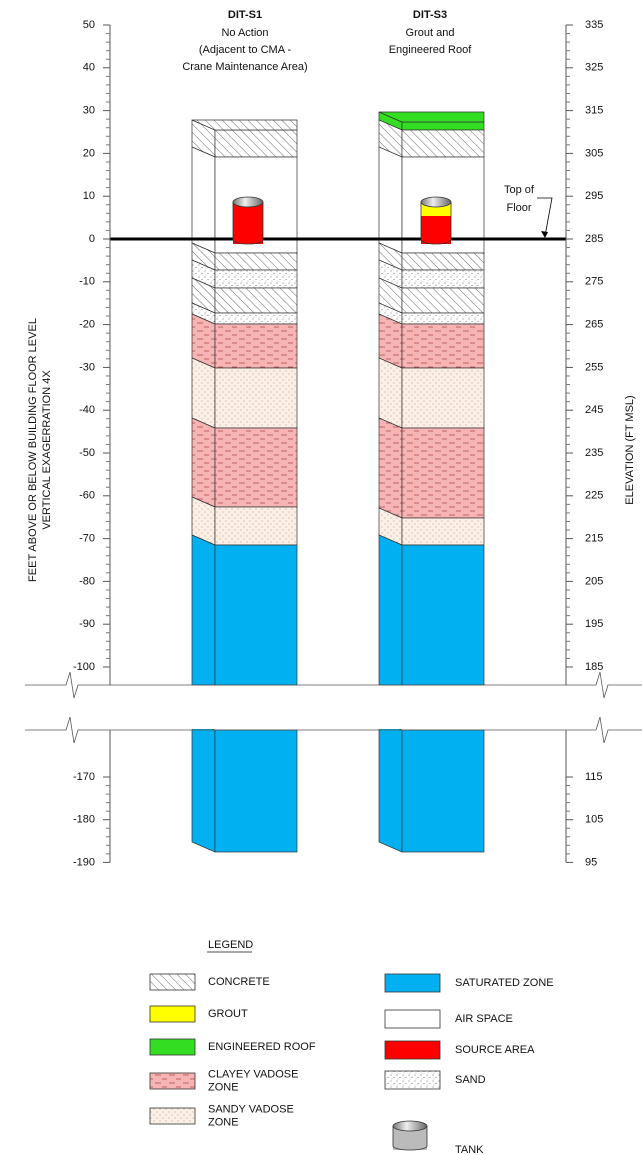  Describe the element at coordinates (244, 67) in the screenshot. I see `column-desc: Crane Maintenance Area)` at that location.